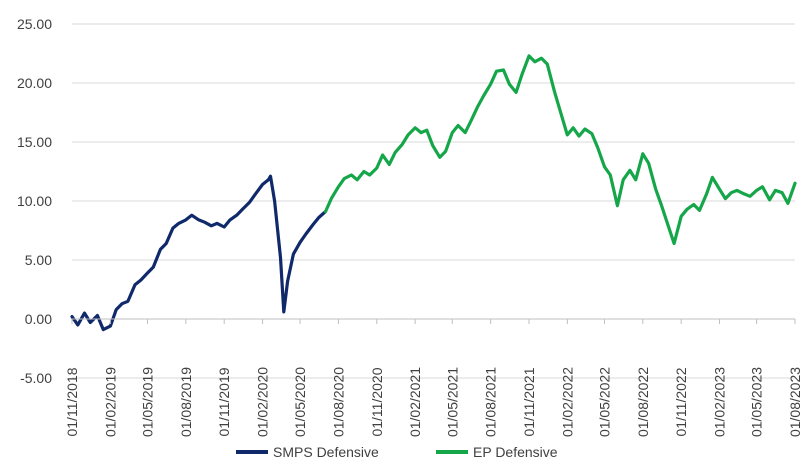 The height and width of the screenshot is (459, 801). I want to click on x-tick-label: 01/11/2018, so click(72, 401).